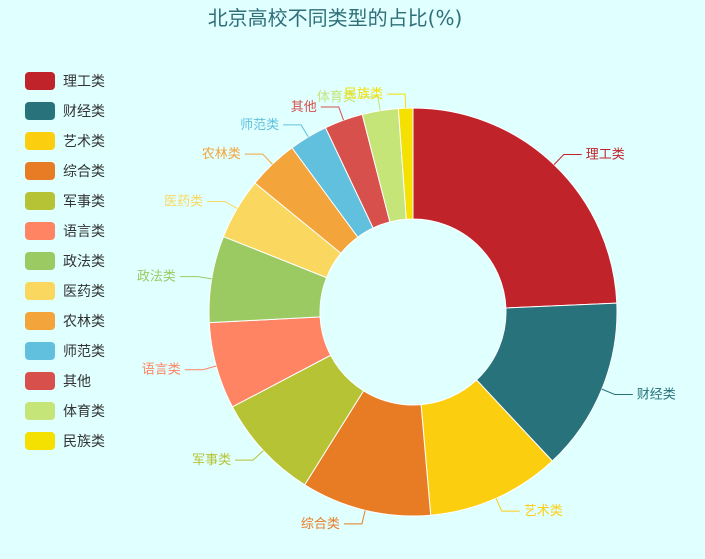 The width and height of the screenshot is (705, 559). I want to click on chart-title: 北京高校不同类型的占比(%), so click(335, 18).